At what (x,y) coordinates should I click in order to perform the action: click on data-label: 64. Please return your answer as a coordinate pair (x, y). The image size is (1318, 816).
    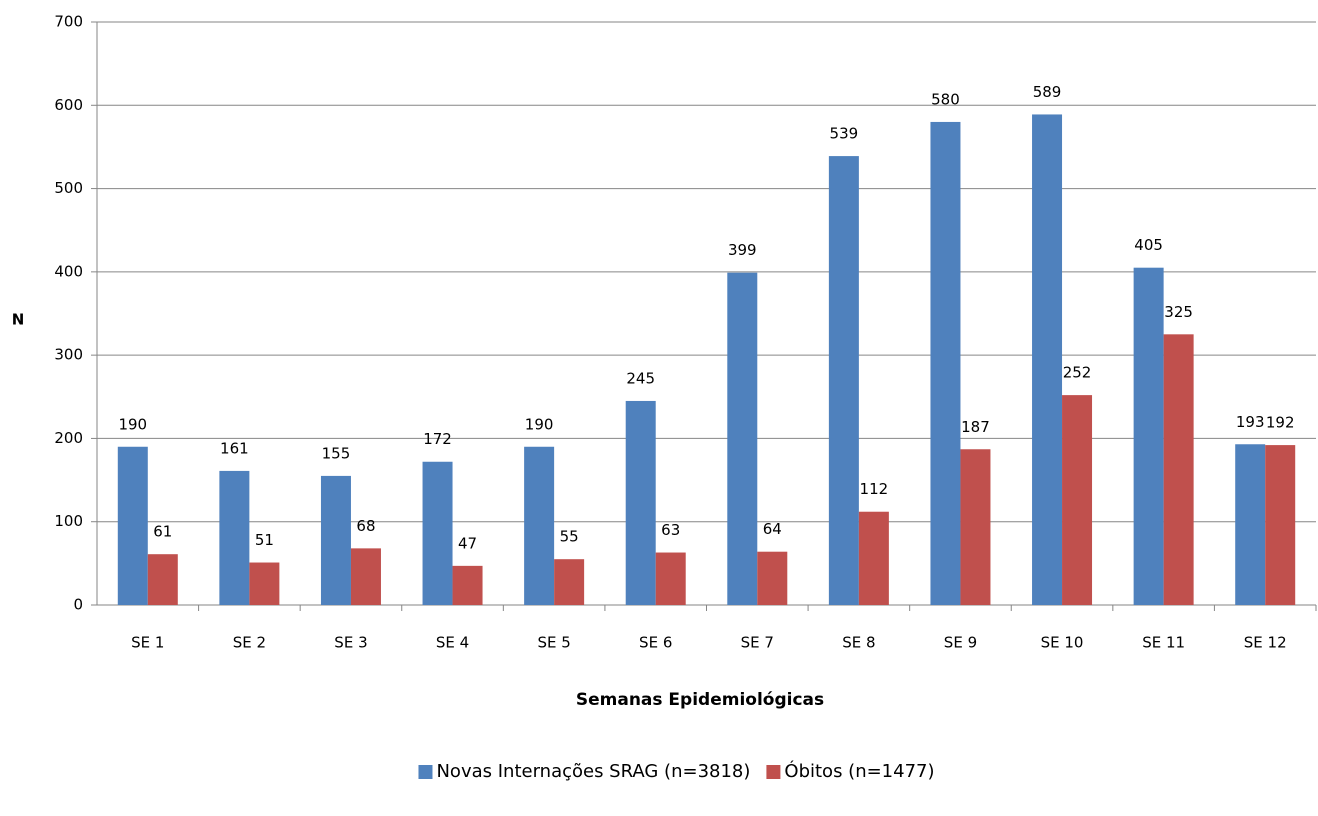
    Looking at the image, I should click on (772, 529).